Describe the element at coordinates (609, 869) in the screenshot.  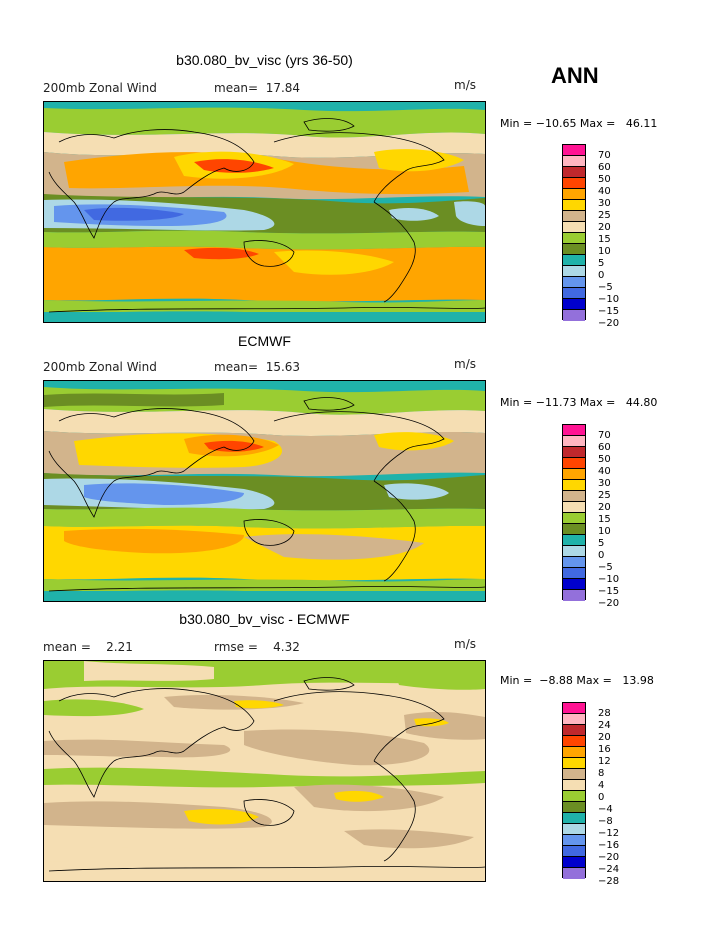
I see `colorbar-level-label: −24` at that location.